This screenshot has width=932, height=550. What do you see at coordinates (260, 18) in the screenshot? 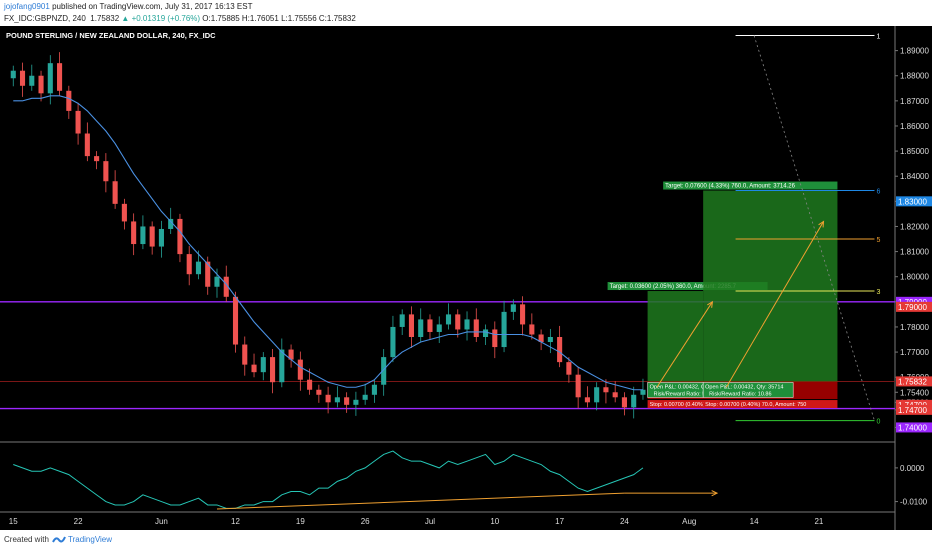
I see `high-value: H:1.76051` at bounding box center [260, 18].